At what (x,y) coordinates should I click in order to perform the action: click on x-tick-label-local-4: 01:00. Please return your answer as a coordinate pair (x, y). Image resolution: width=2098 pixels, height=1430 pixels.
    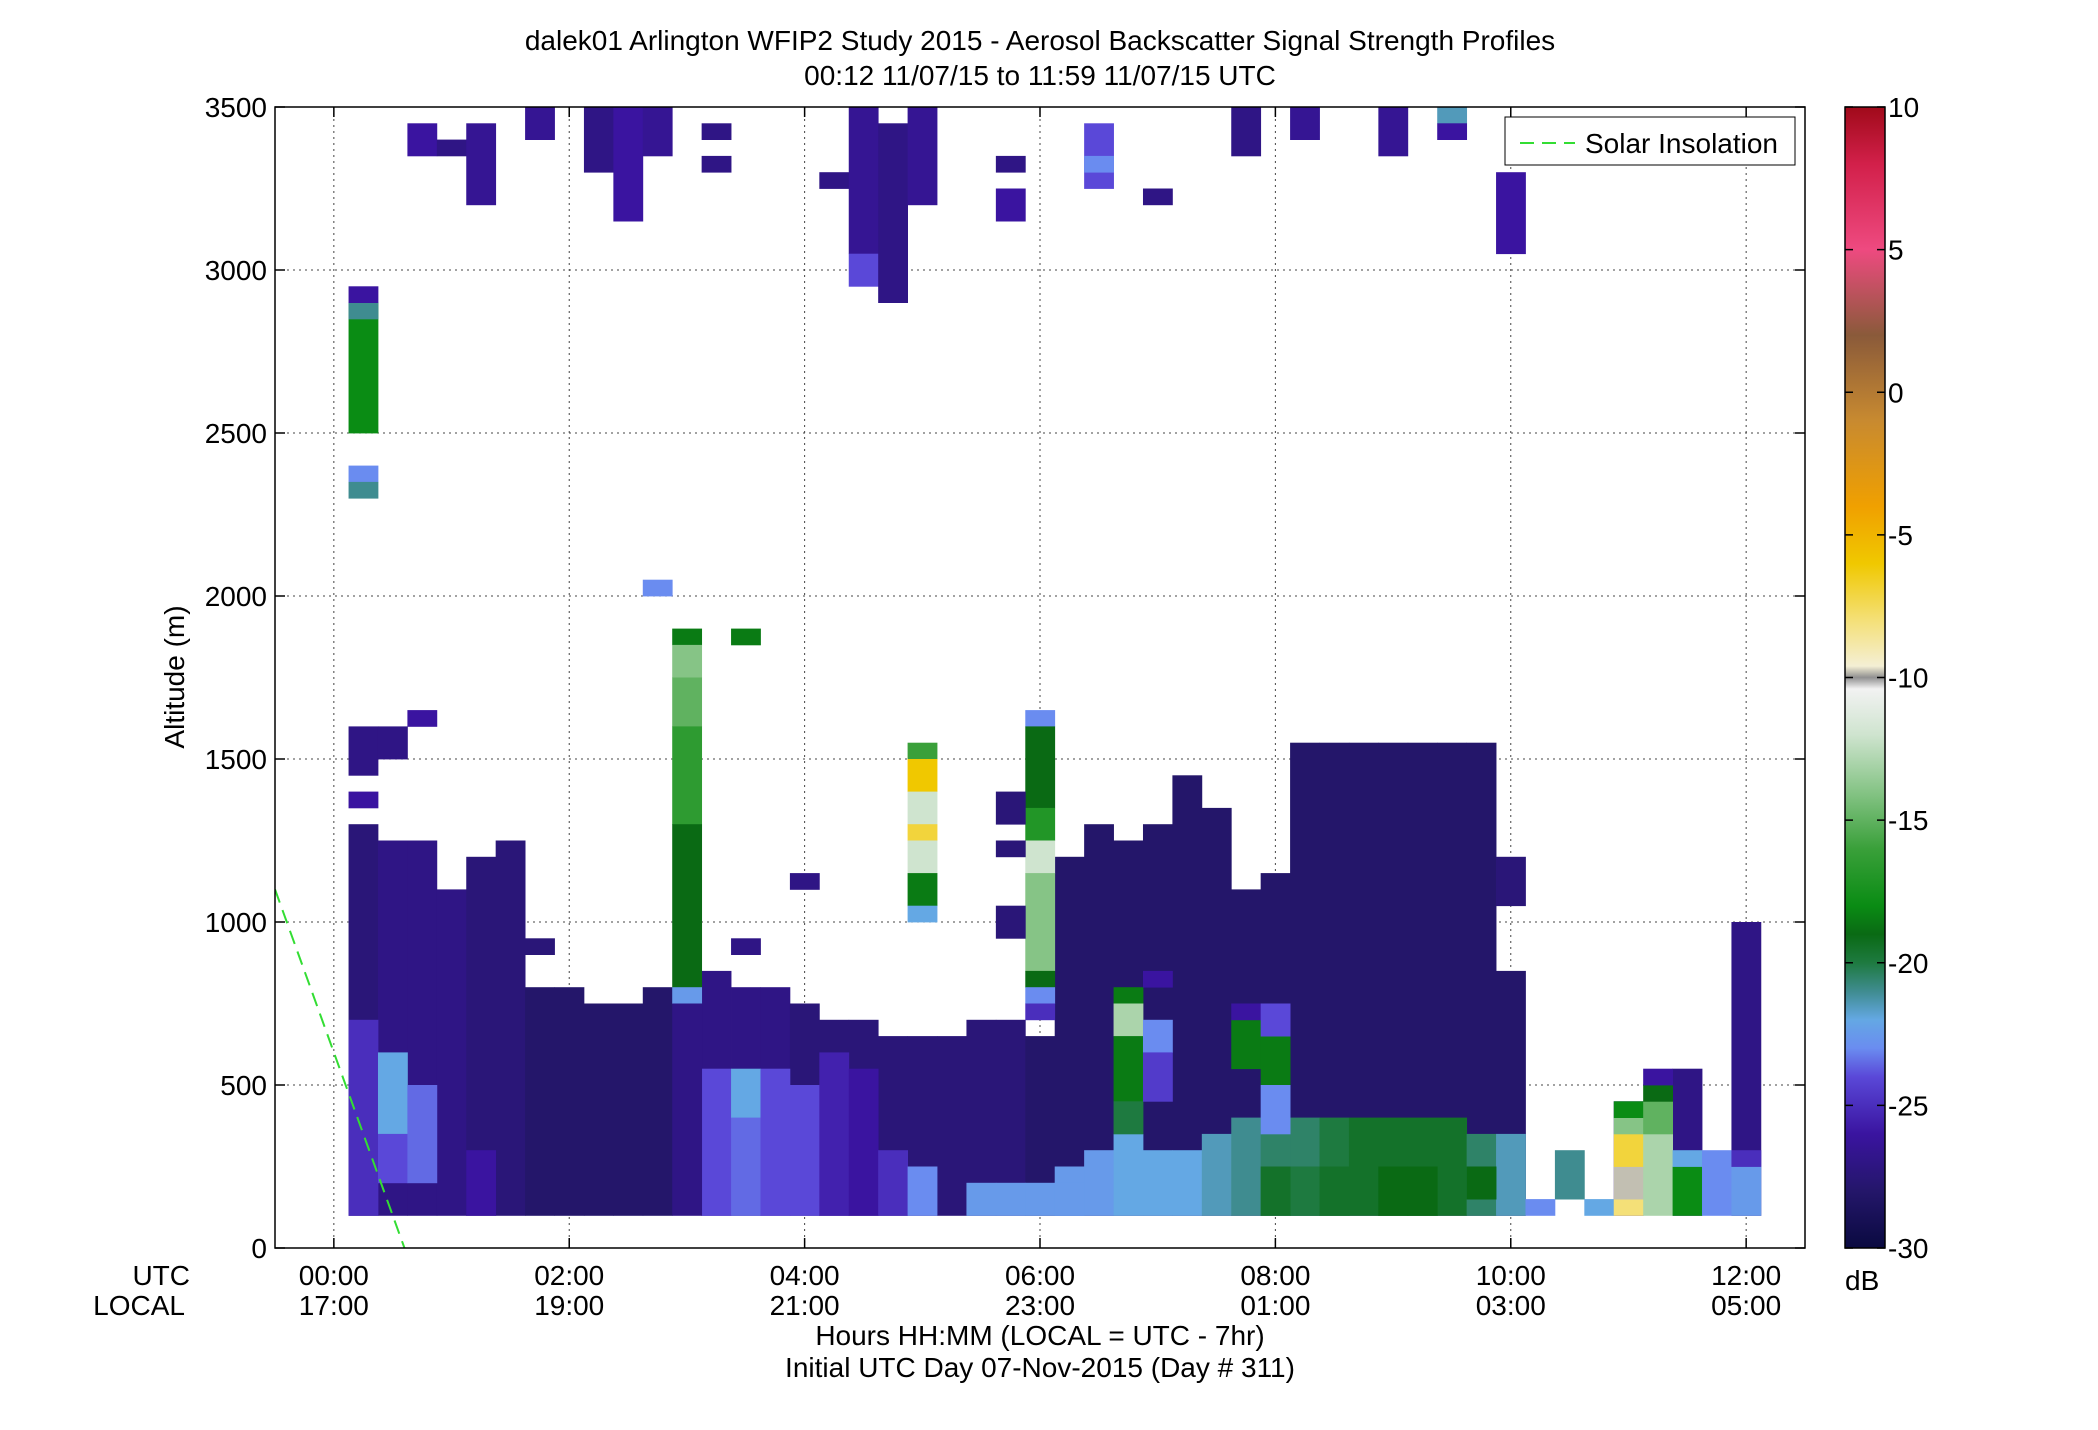
    Looking at the image, I should click on (1275, 1305).